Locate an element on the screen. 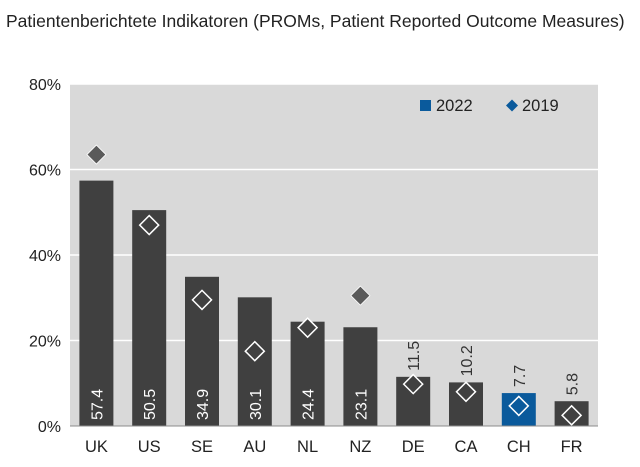  x-tick-label: FR is located at coordinates (572, 447).